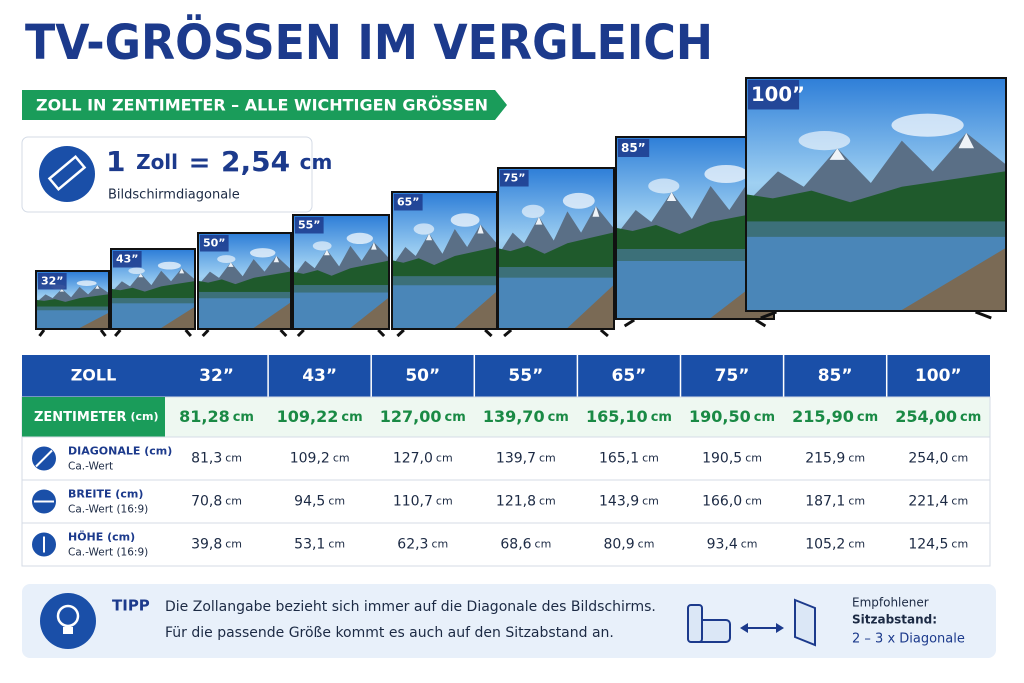 Image resolution: width=1024 pixels, height=683 pixels. Describe the element at coordinates (618, 545) in the screenshot. I see `cell-value: 80,9` at that location.